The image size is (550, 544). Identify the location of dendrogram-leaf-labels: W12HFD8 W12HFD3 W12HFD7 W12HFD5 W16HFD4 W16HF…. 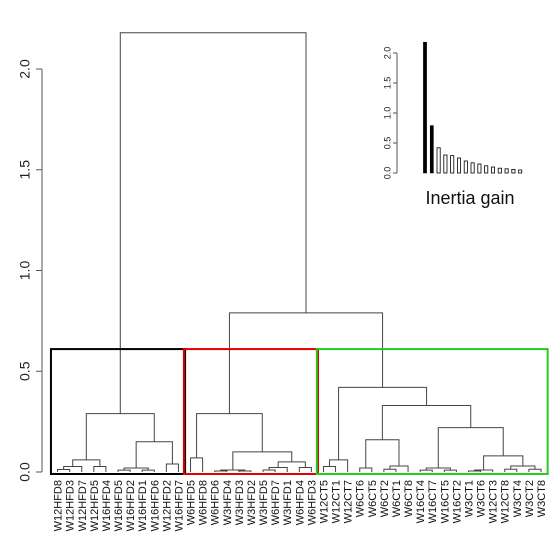
(300, 505).